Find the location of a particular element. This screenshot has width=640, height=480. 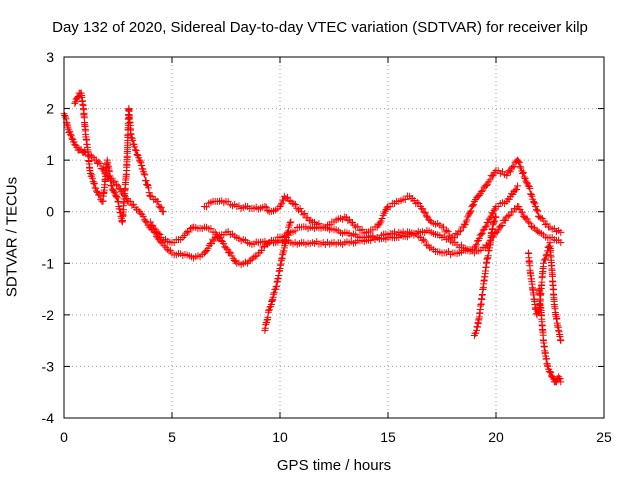

y-tick-label: -4 is located at coordinates (48, 418).